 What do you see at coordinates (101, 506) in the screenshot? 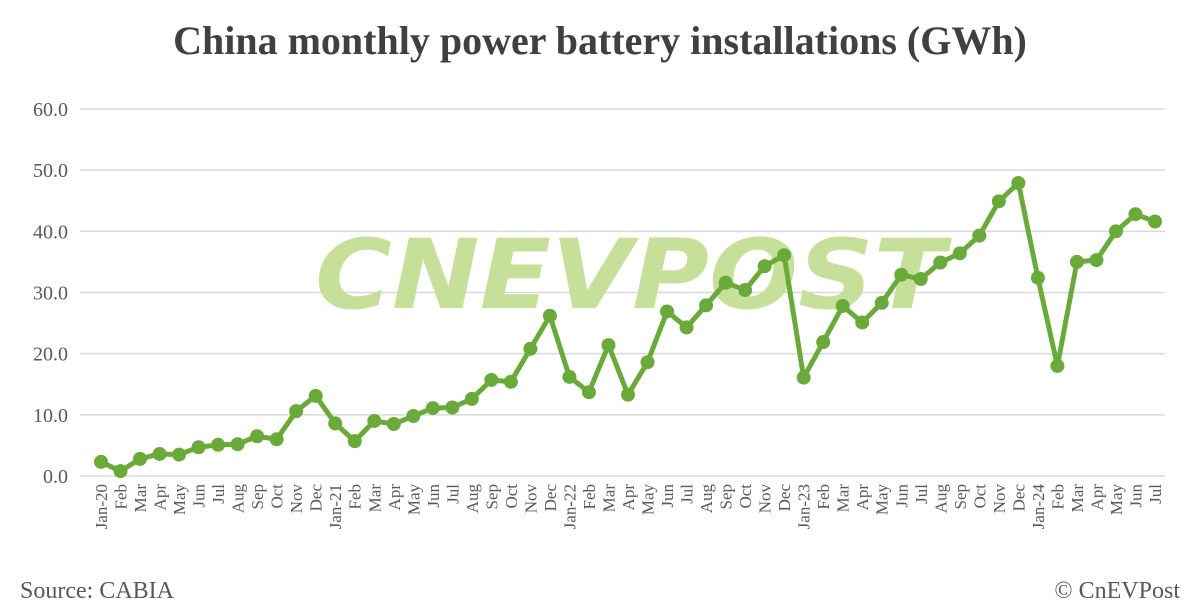
I see `x-tick-label: Jan-20` at bounding box center [101, 506].